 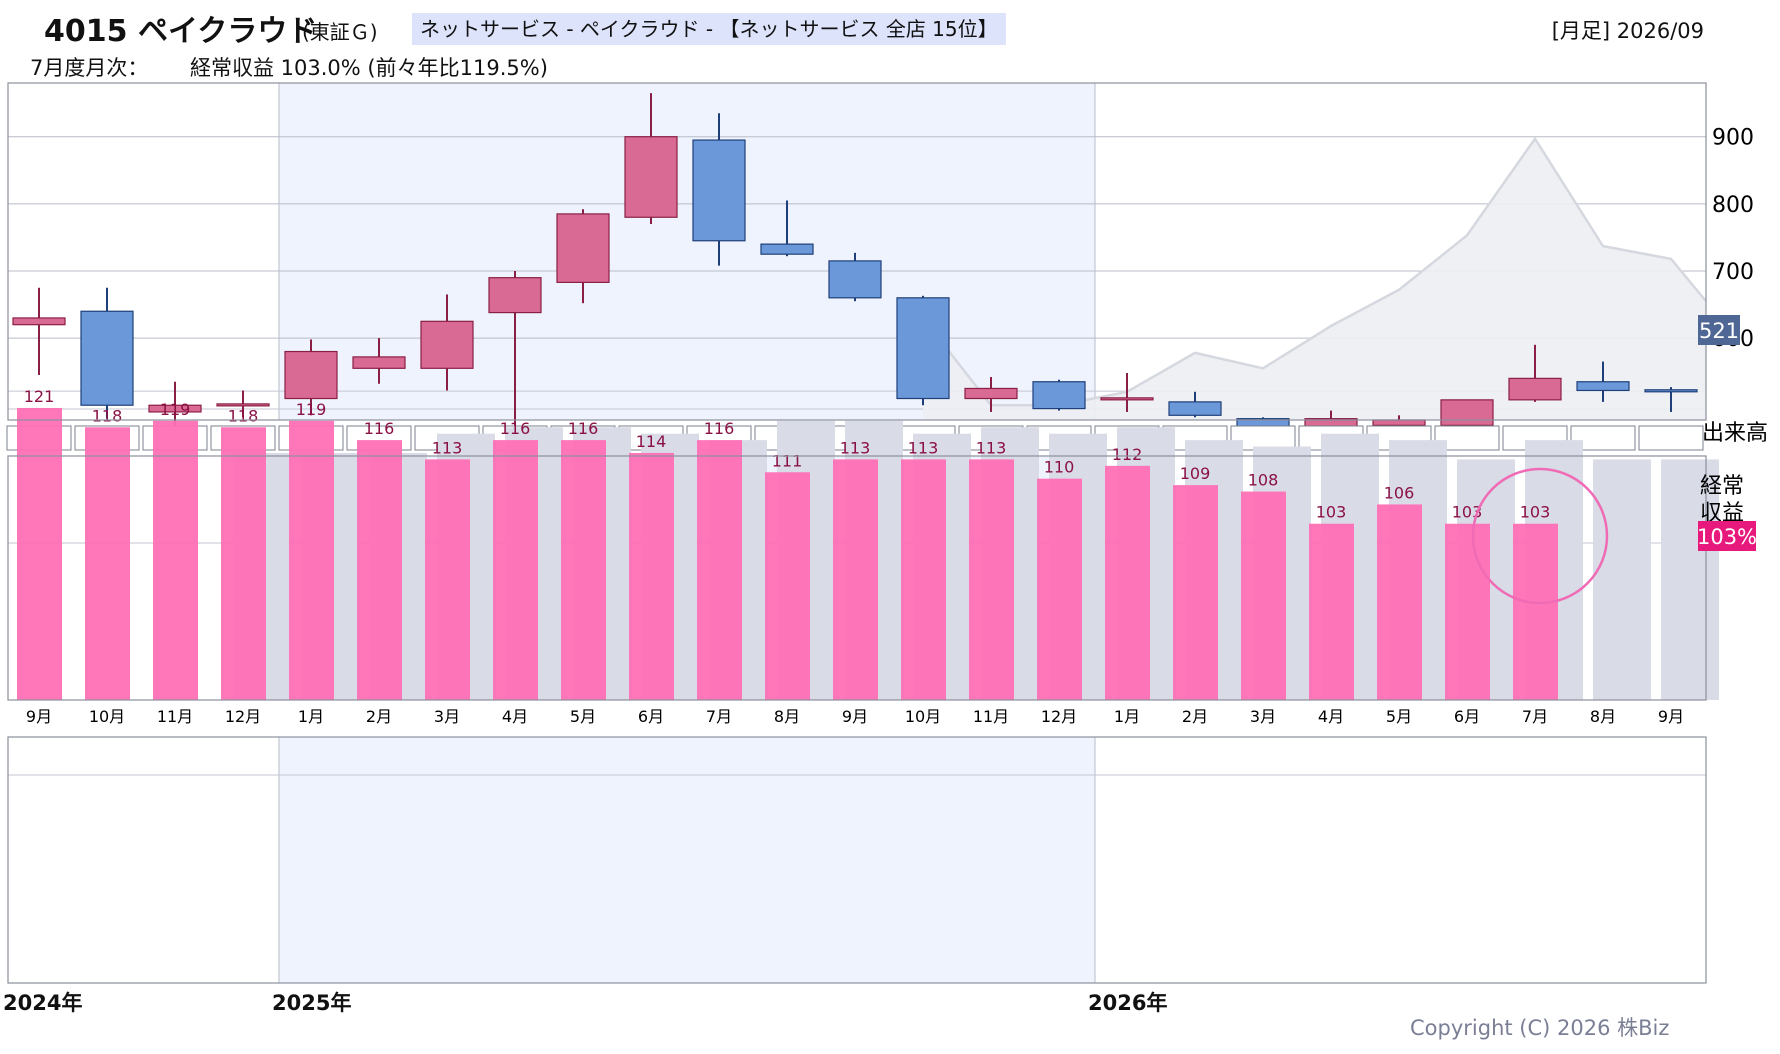 What do you see at coordinates (1195, 716) in the screenshot?
I see `month-tick-label: 2月` at bounding box center [1195, 716].